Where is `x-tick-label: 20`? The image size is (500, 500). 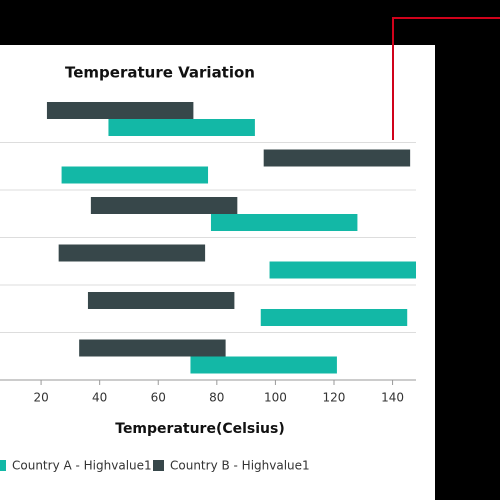
x-tick-label: 20 is located at coordinates (40, 398).